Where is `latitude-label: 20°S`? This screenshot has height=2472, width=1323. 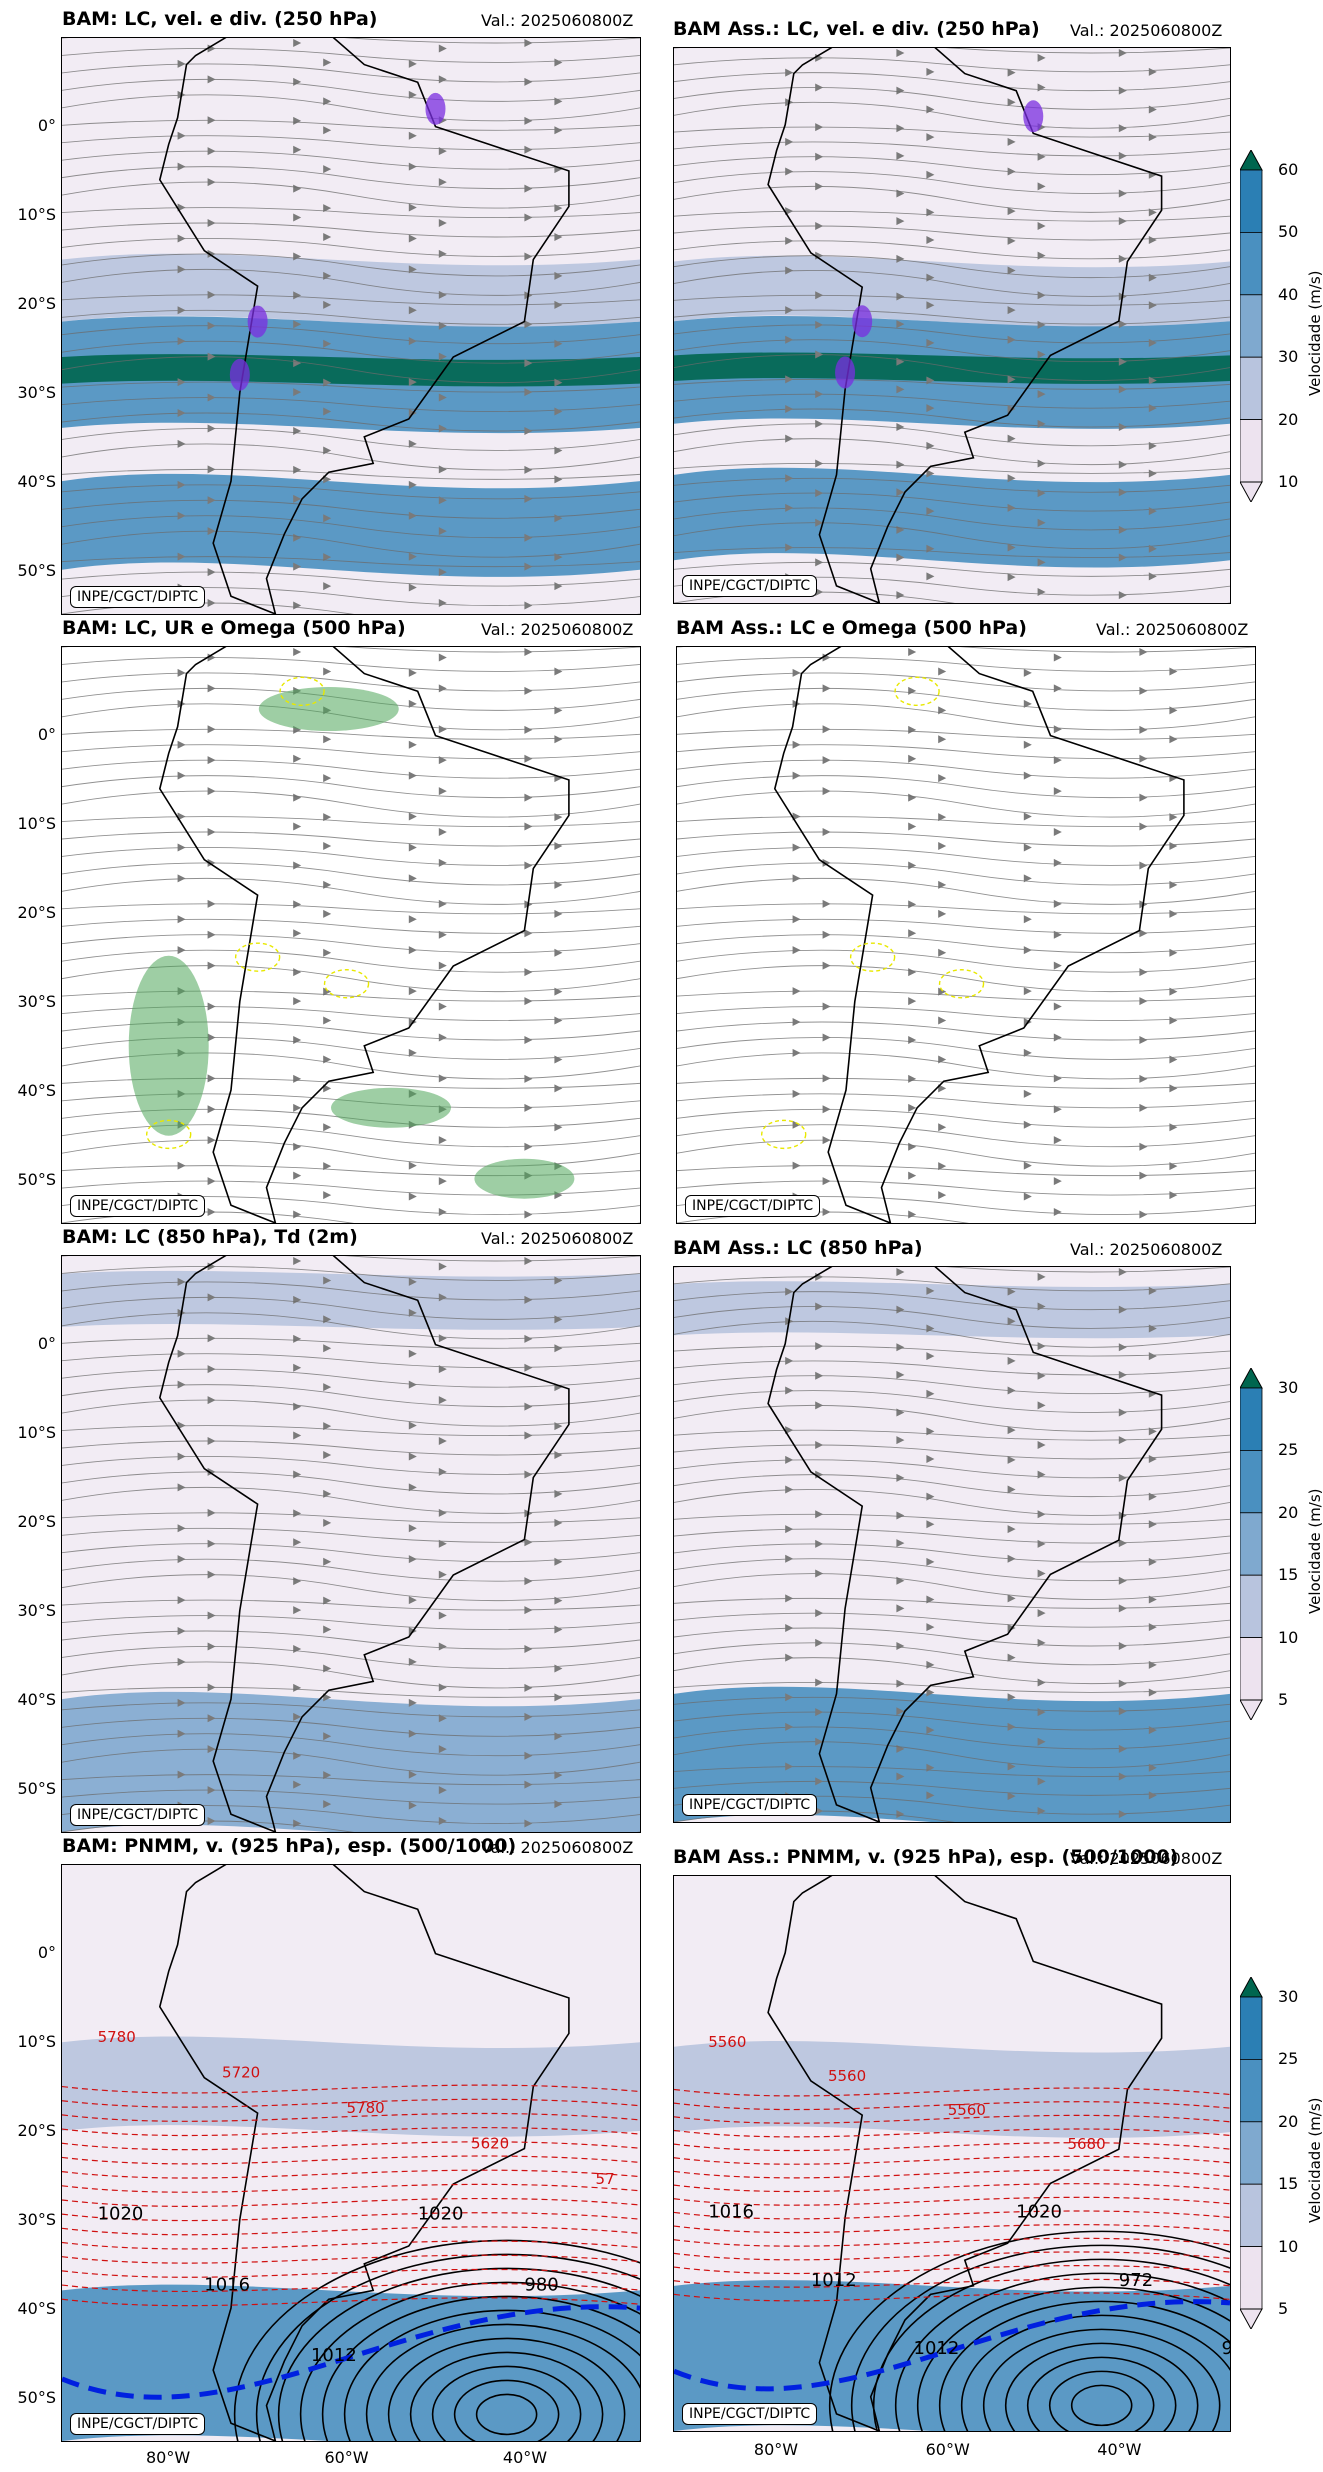 latitude-label: 20°S is located at coordinates (36, 1521).